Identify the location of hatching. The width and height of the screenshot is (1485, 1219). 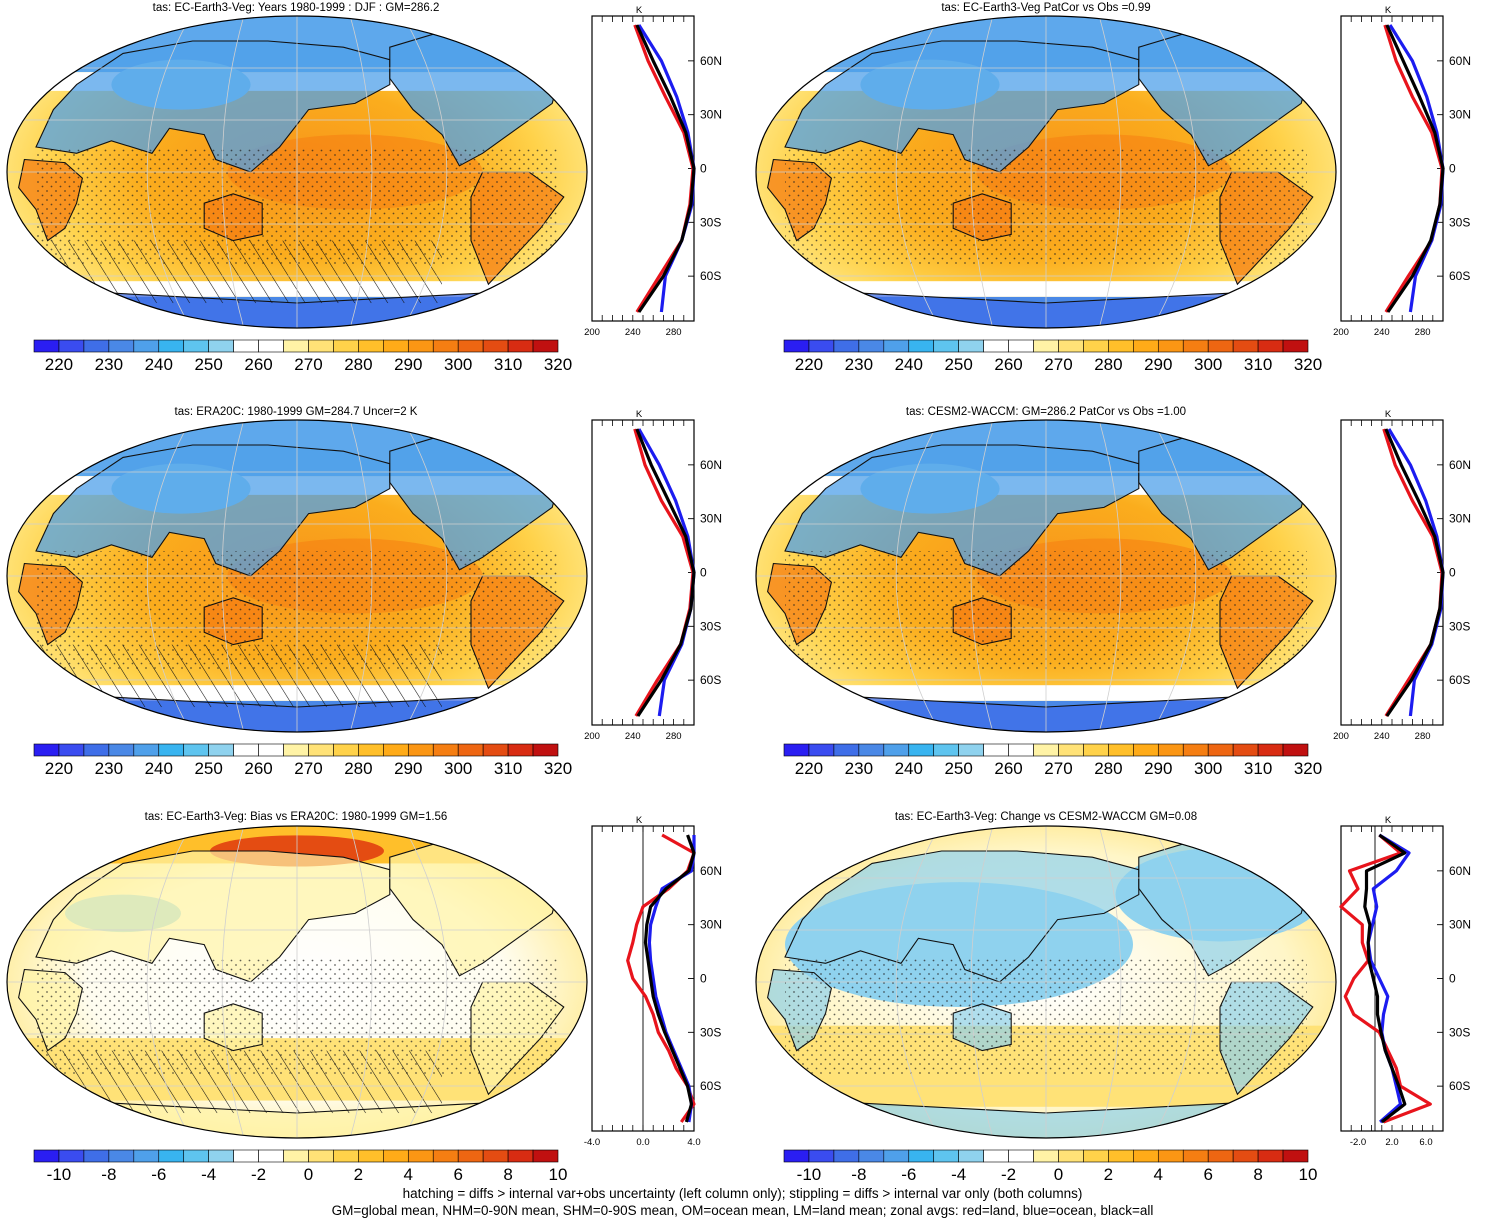
(224, 272).